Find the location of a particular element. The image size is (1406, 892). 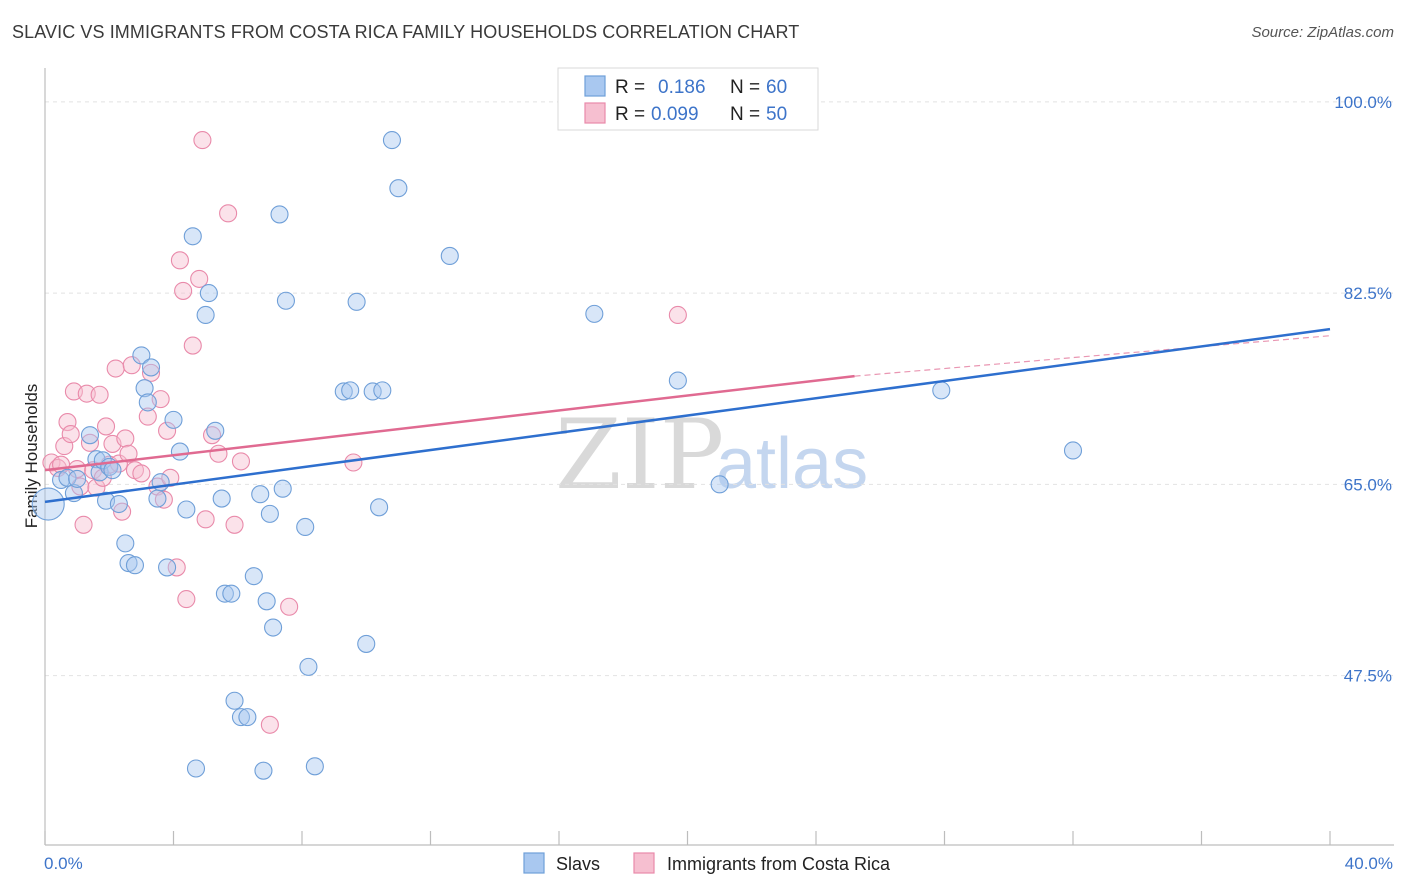

y-tick-label: 100.0% is located at coordinates (1363, 102).